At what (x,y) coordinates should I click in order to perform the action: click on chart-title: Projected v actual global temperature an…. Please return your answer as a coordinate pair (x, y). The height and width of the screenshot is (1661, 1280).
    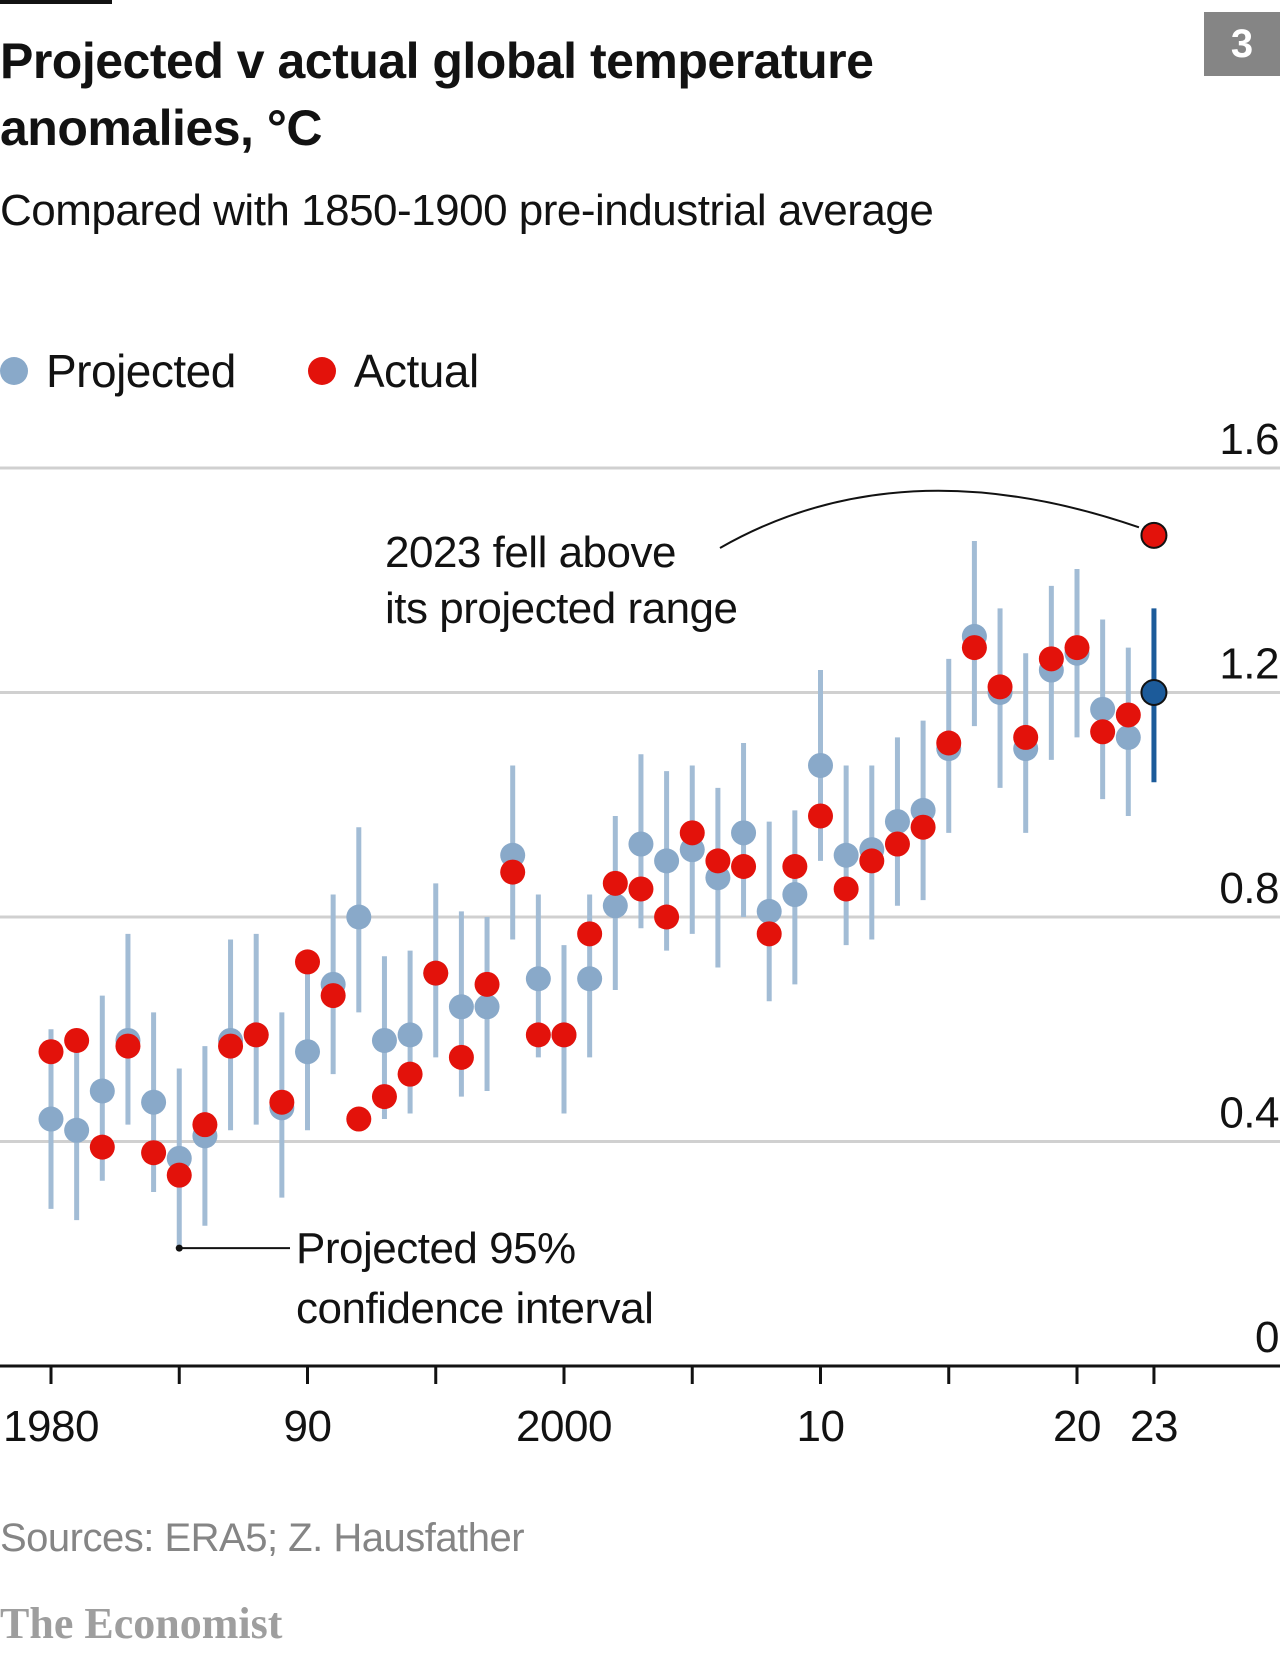
    Looking at the image, I should click on (437, 94).